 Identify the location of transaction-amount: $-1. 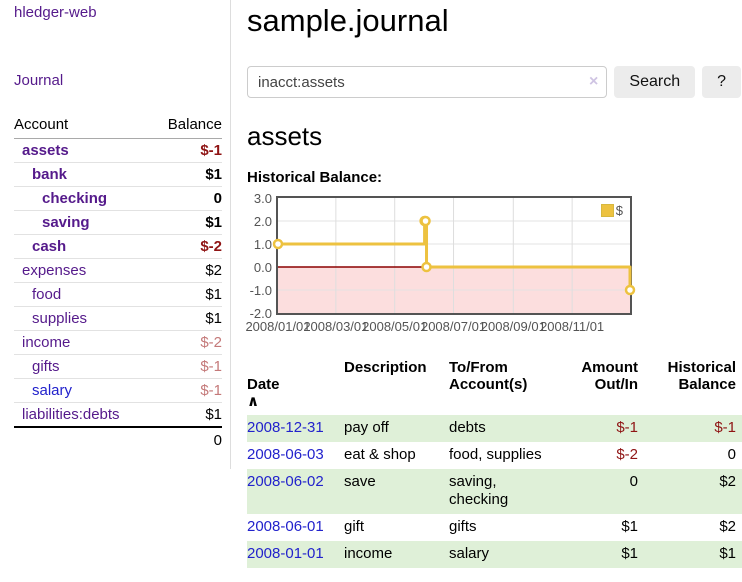
(627, 427).